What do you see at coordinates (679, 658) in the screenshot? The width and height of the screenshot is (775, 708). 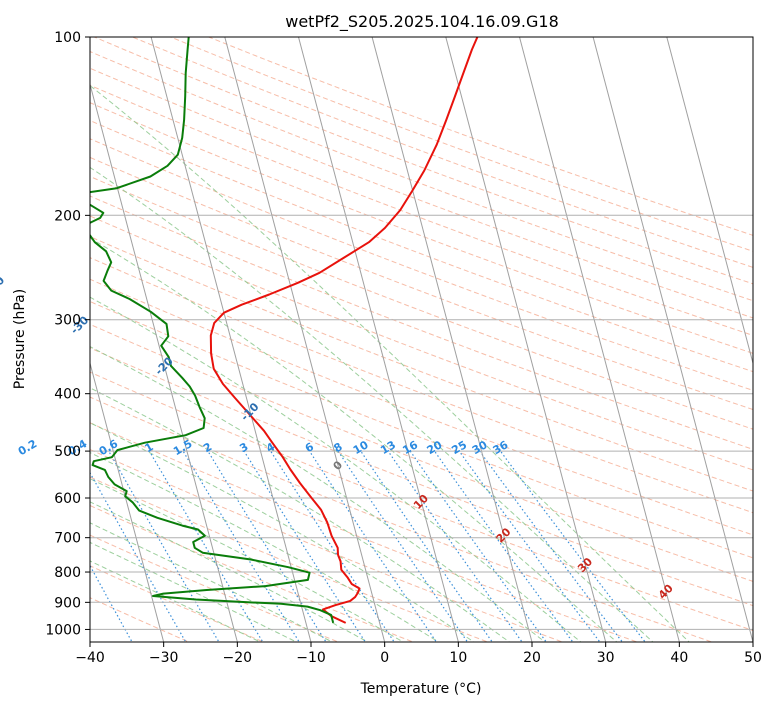 I see `x-tick-label: 40` at bounding box center [679, 658].